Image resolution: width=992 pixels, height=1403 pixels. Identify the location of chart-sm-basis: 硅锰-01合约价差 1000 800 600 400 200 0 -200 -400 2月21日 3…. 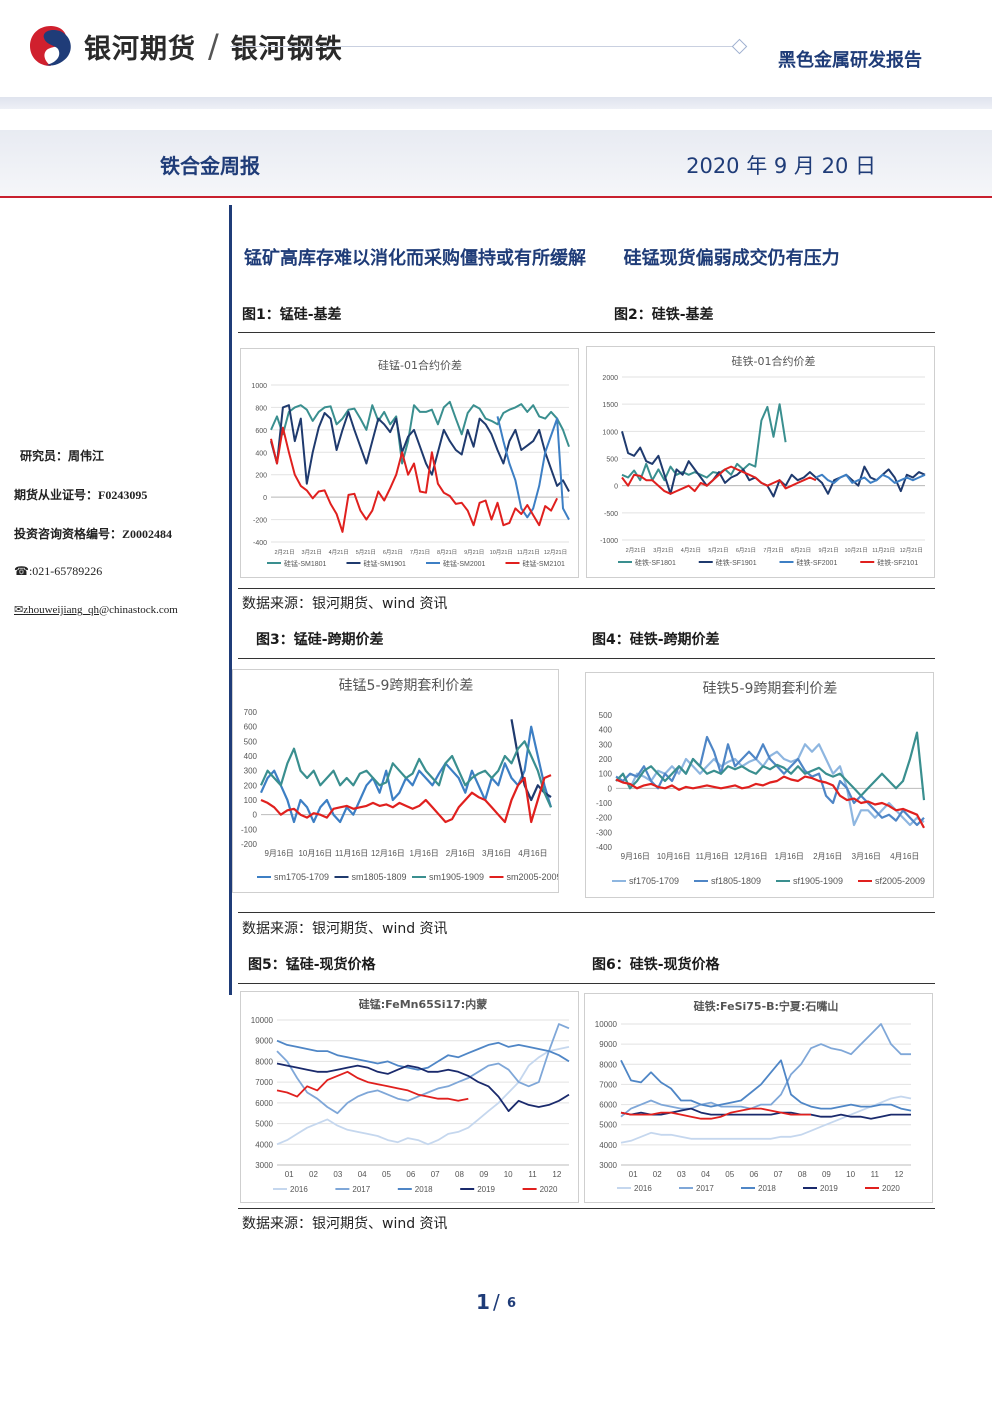
(409, 463).